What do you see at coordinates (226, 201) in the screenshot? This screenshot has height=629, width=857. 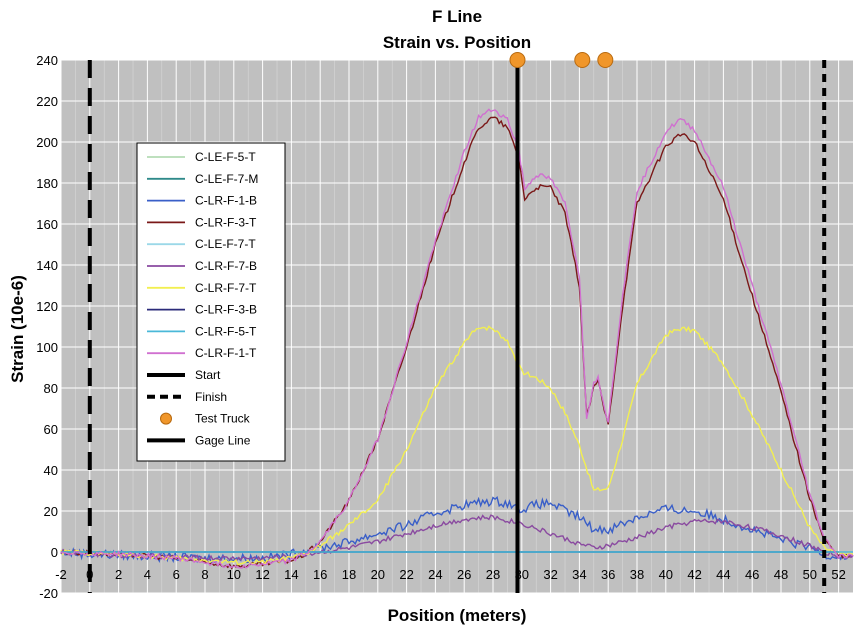 I see `legend-label: C-LR-F-1-B` at bounding box center [226, 201].